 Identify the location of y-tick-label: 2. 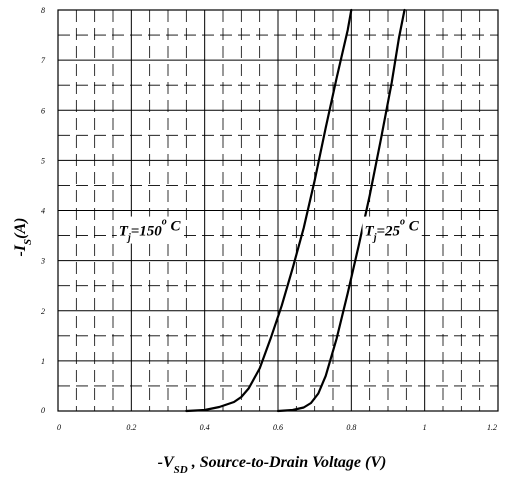
(43, 311).